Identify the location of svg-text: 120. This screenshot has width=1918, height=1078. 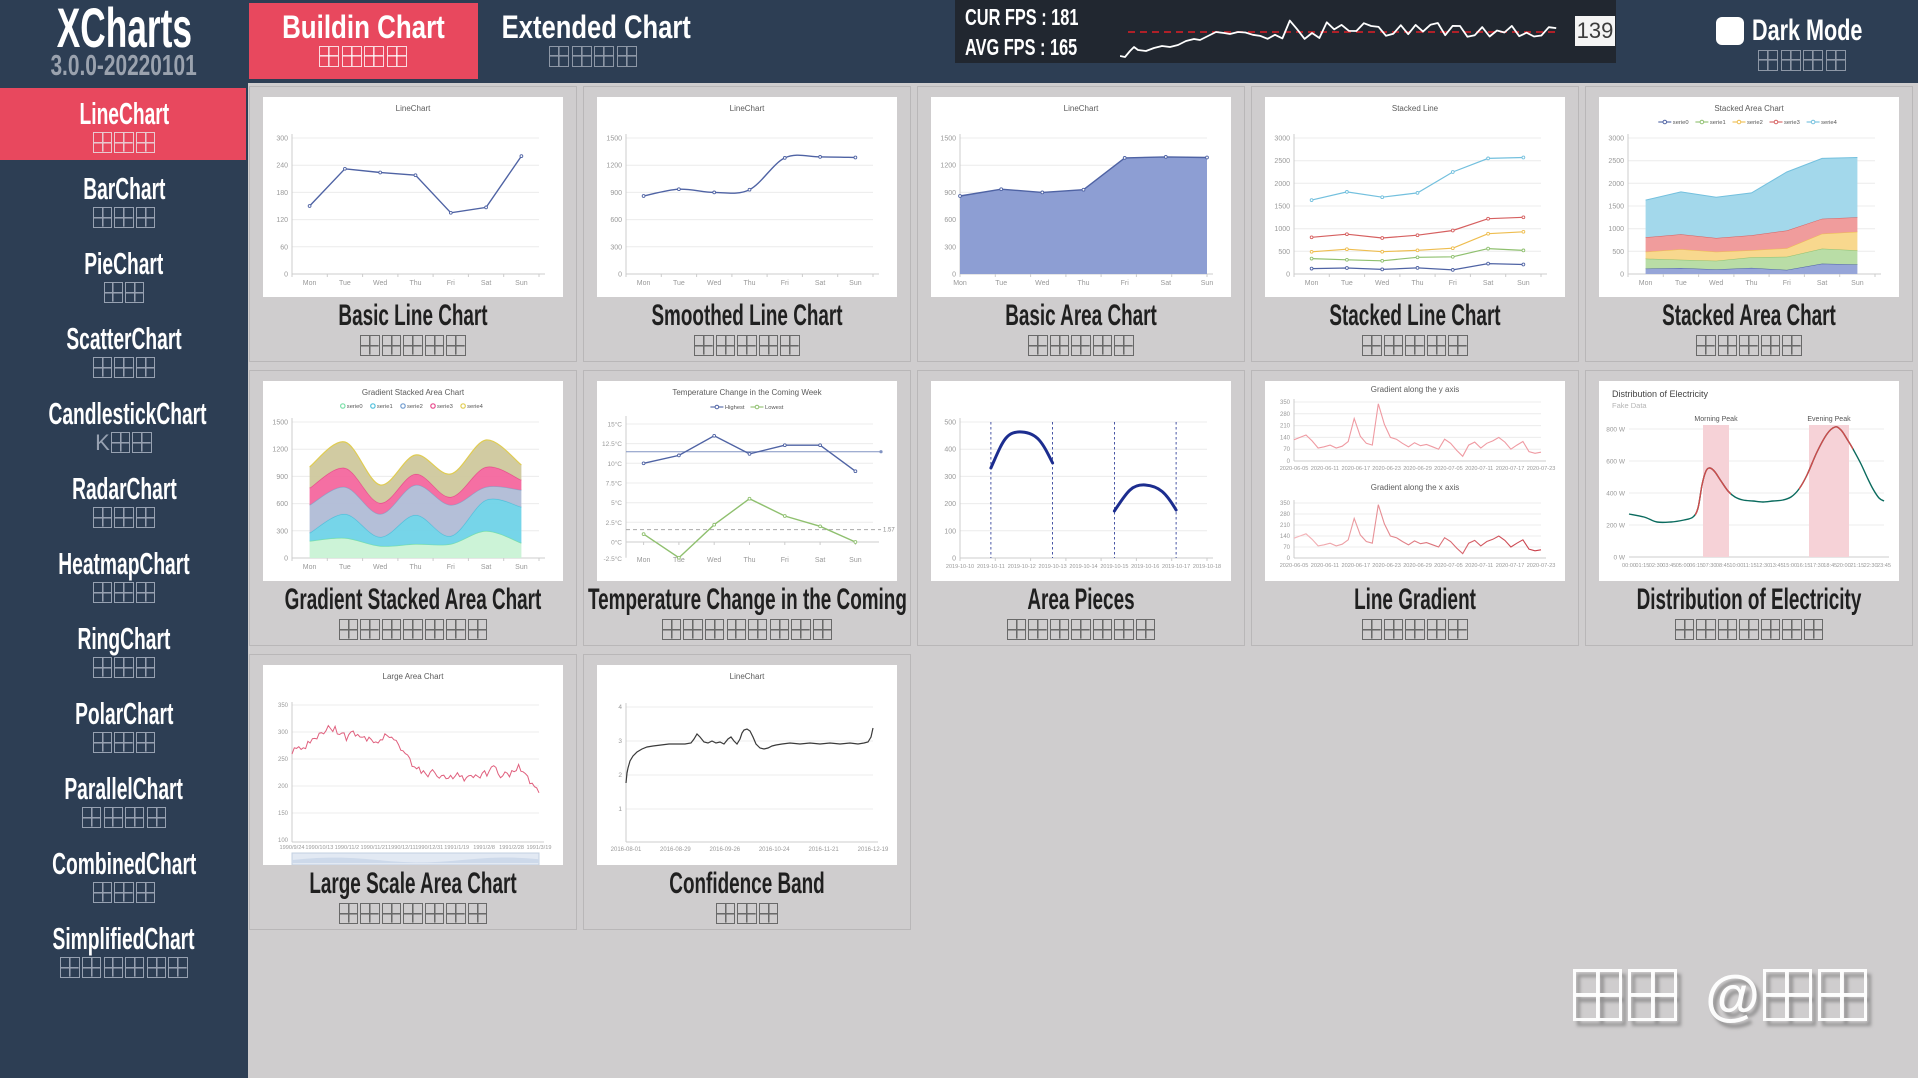
(282, 220).